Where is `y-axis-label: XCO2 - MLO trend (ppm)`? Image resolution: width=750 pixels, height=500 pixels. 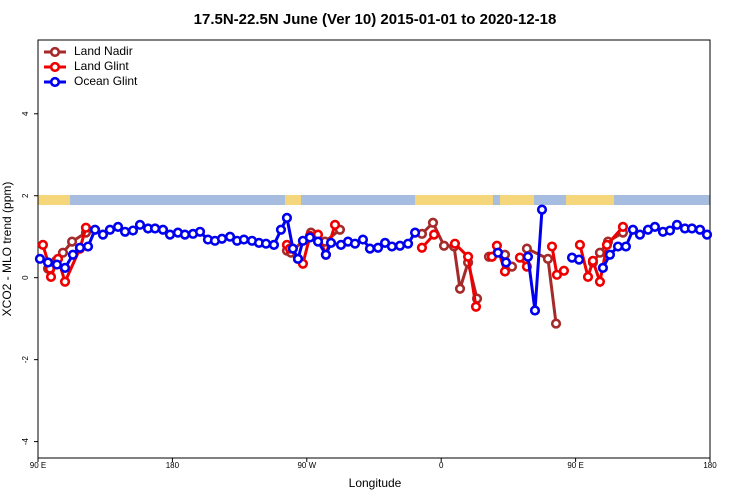 y-axis-label: XCO2 - MLO trend (ppm) is located at coordinates (7, 249).